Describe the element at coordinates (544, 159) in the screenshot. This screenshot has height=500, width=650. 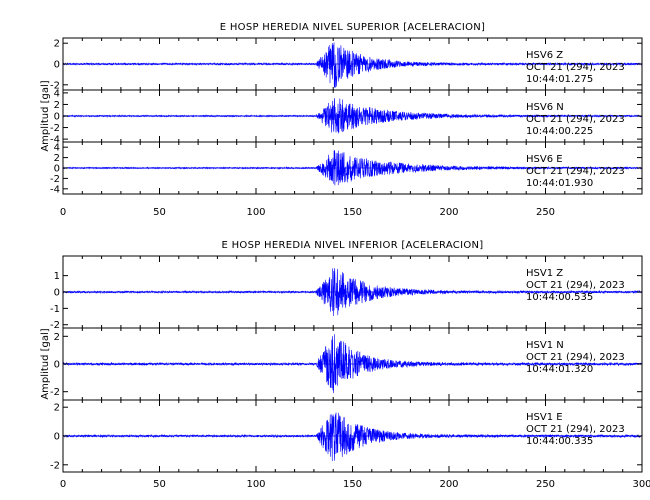
I see `station-label: HSV6 E` at that location.